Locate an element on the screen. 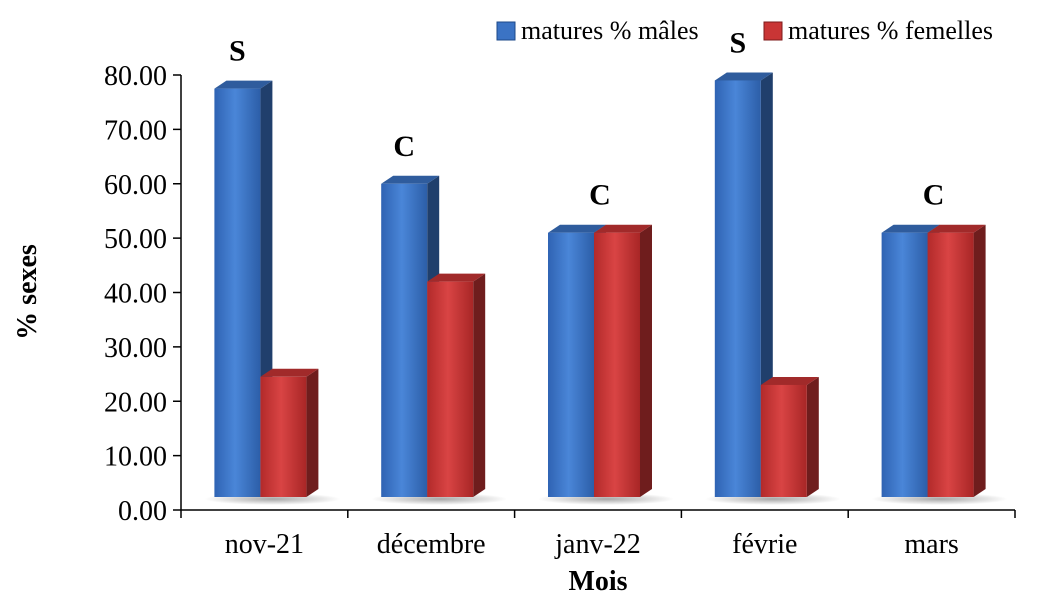  legend: matures % mâles matures % femelles is located at coordinates (744, 30).